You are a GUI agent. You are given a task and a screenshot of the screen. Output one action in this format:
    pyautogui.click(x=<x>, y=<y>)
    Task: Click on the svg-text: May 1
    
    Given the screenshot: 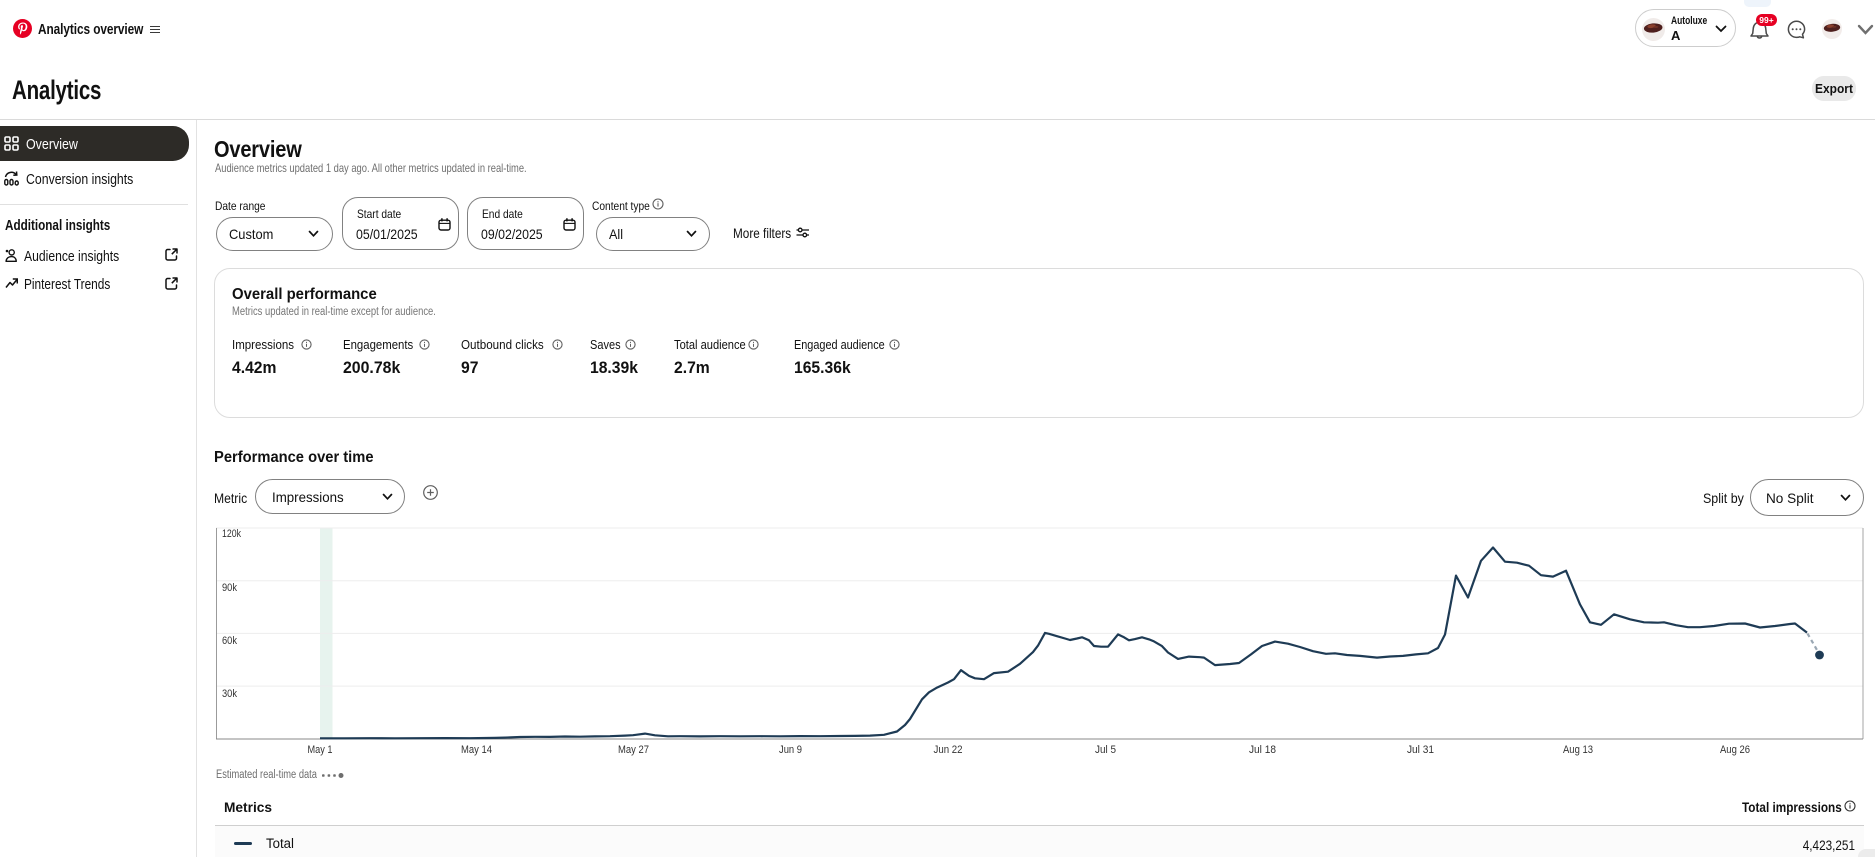 What is the action you would take?
    pyautogui.click(x=320, y=750)
    